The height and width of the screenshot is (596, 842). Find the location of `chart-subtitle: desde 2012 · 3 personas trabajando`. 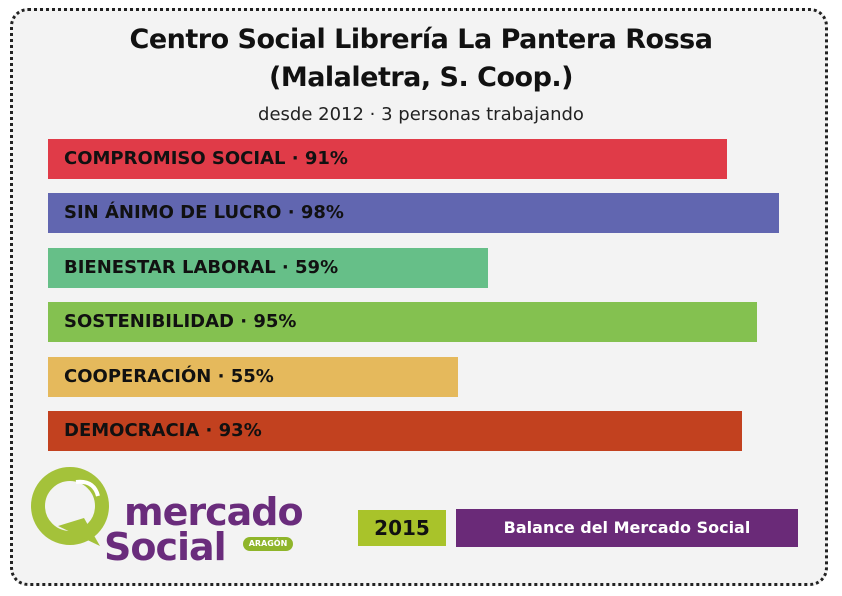

chart-subtitle: desde 2012 · 3 personas trabajando is located at coordinates (421, 114).